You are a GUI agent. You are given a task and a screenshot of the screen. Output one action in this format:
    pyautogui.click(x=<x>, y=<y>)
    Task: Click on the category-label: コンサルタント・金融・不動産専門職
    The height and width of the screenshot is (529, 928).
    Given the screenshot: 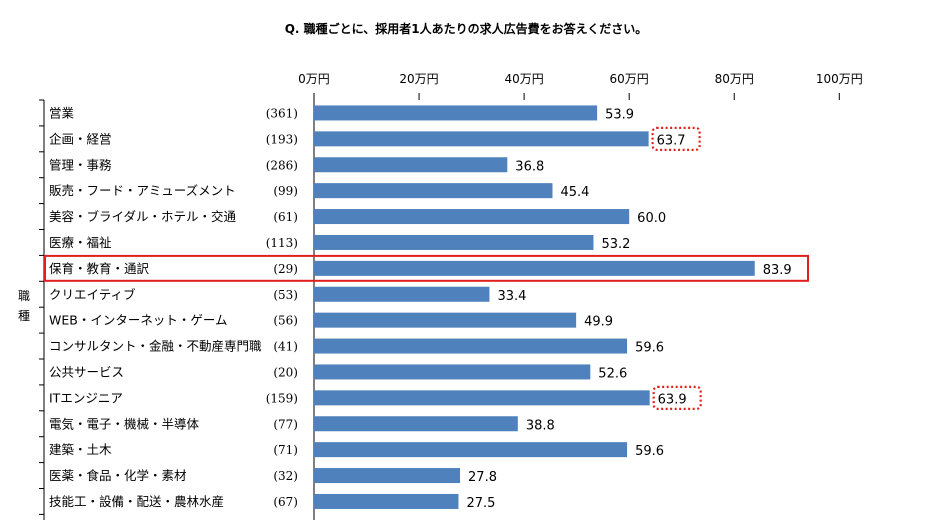 What is the action you would take?
    pyautogui.click(x=155, y=346)
    